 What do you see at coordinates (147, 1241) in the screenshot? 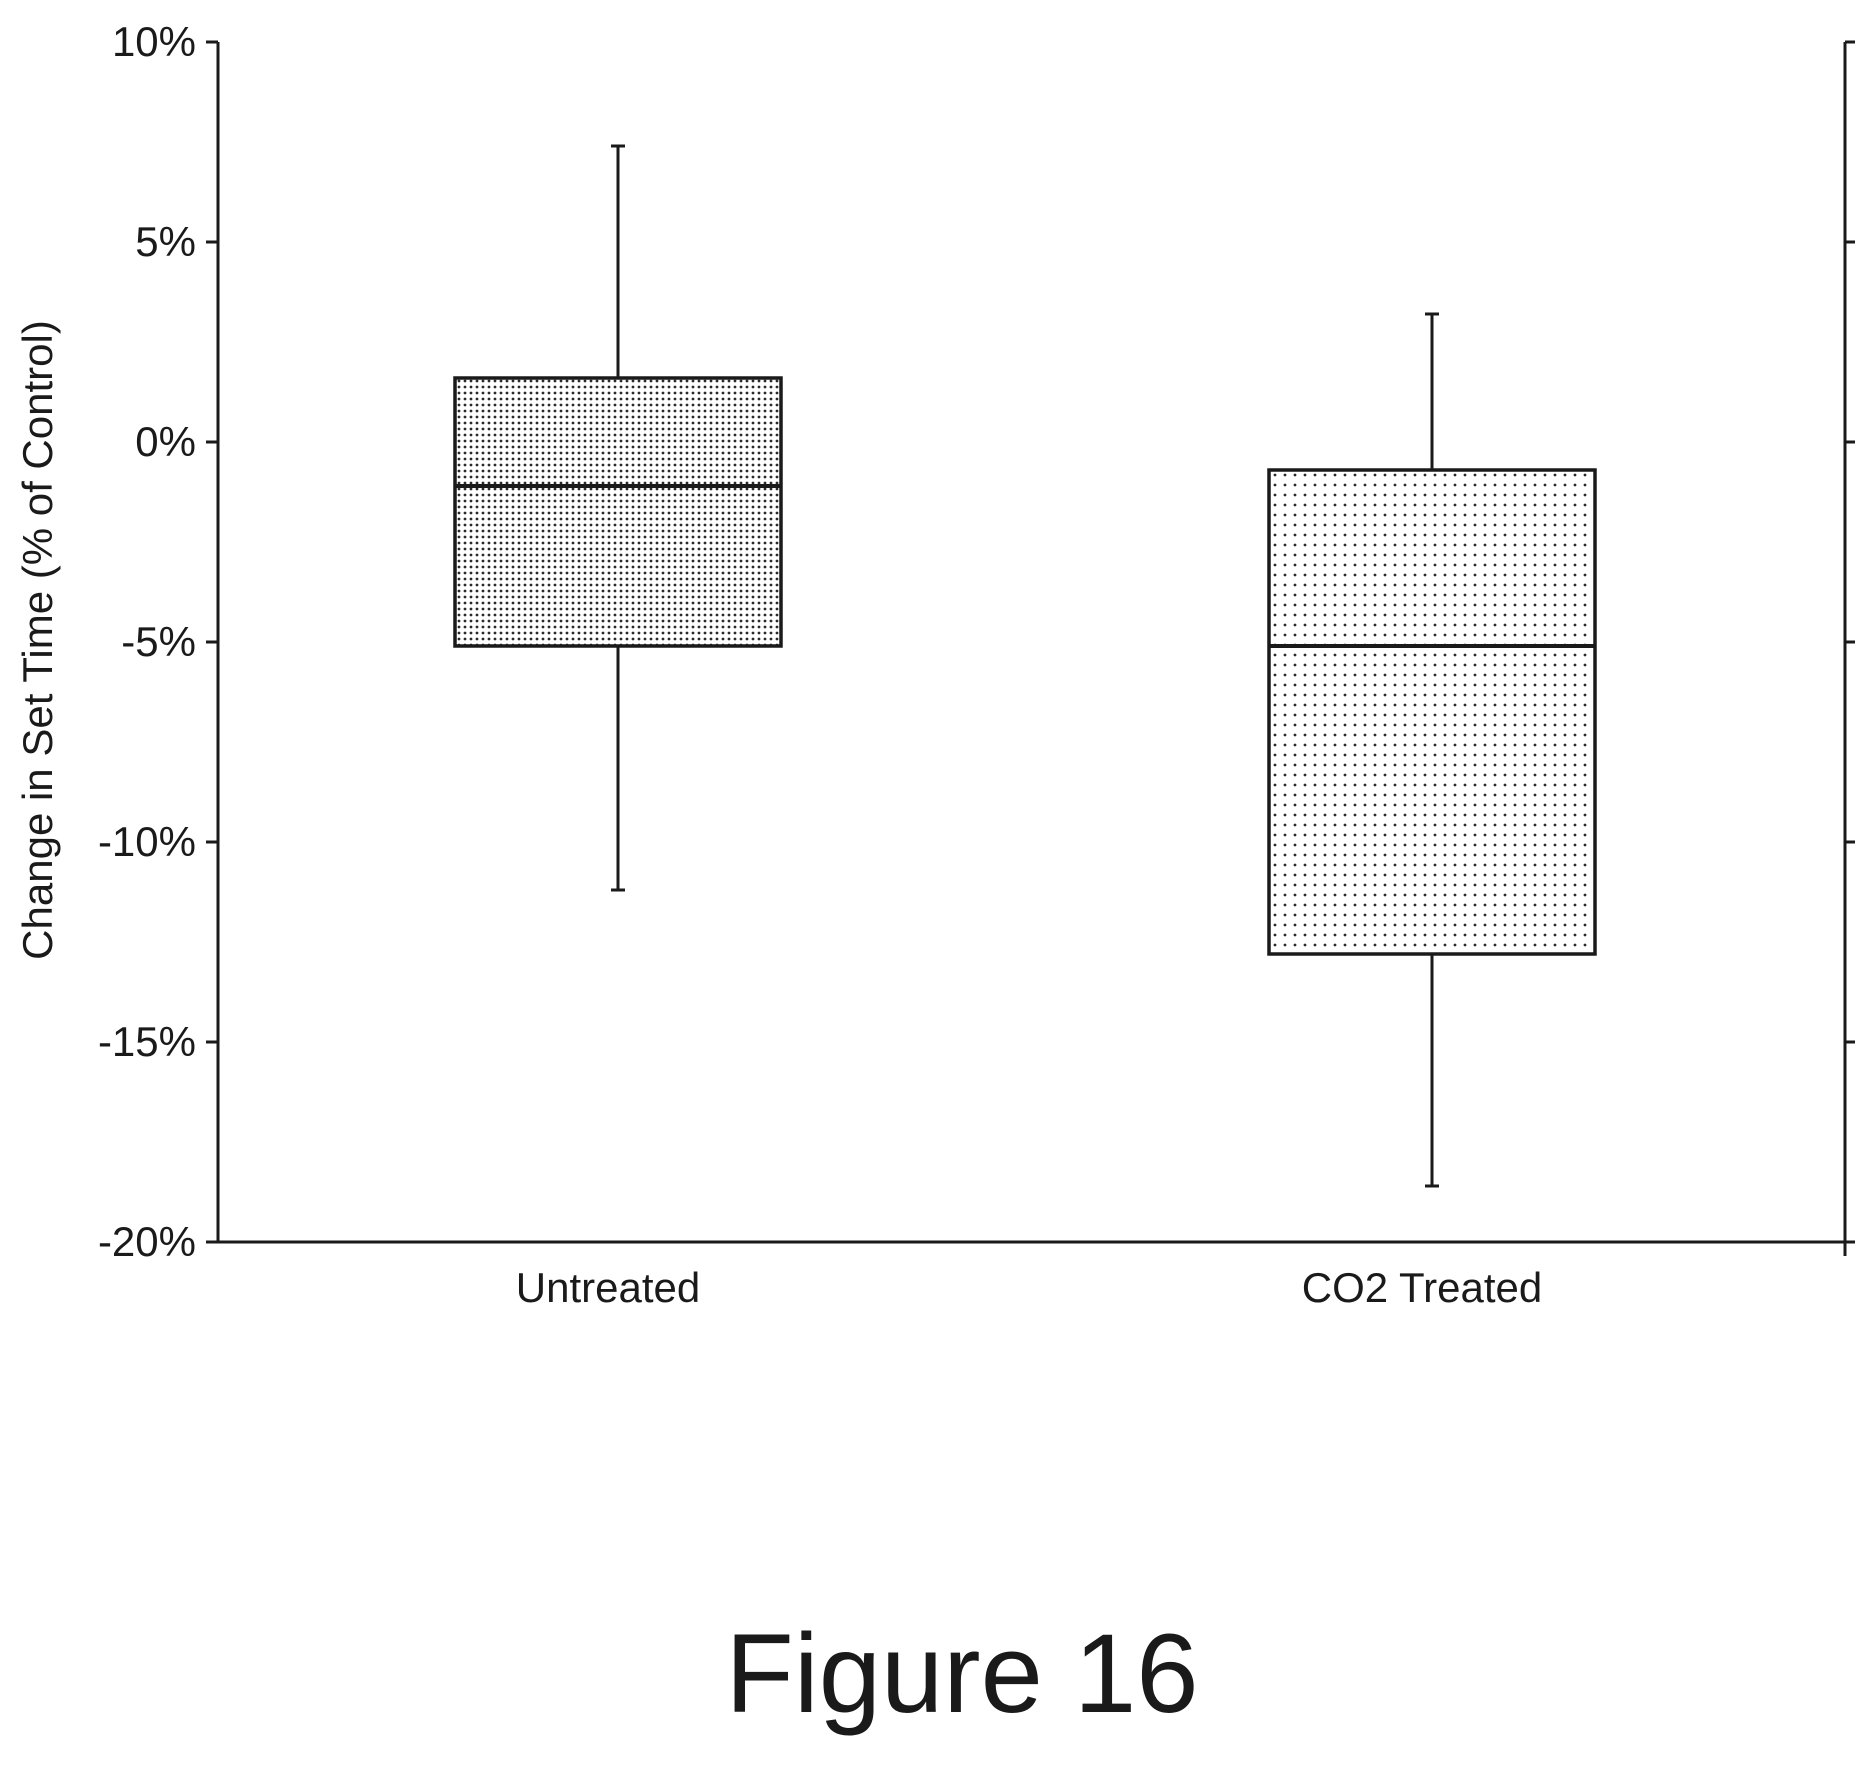
I see `y-tick-label: -20%` at bounding box center [147, 1241].